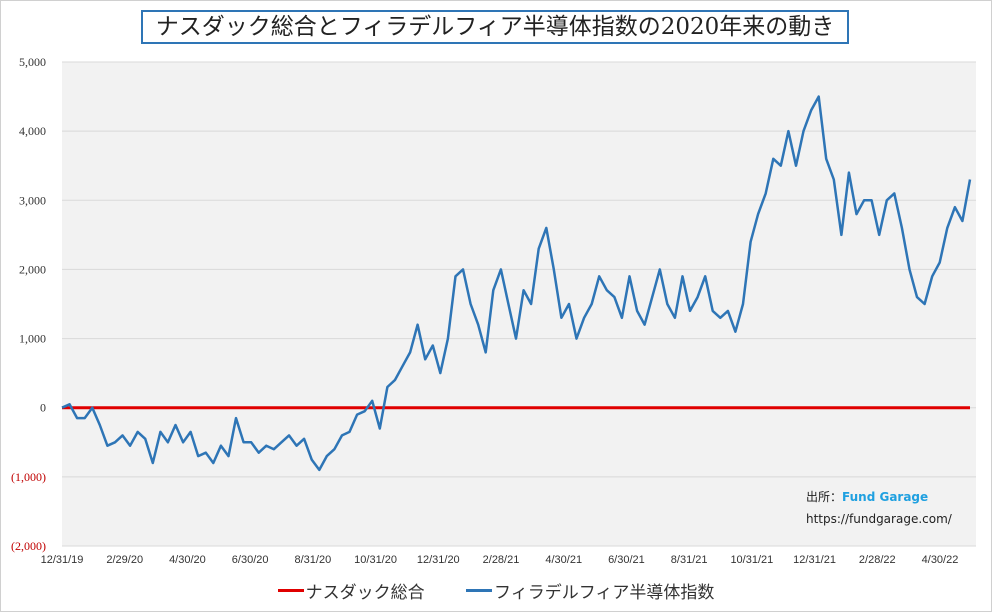 The height and width of the screenshot is (612, 992). What do you see at coordinates (438, 560) in the screenshot?
I see `x-tick-label: 12/31/20` at bounding box center [438, 560].